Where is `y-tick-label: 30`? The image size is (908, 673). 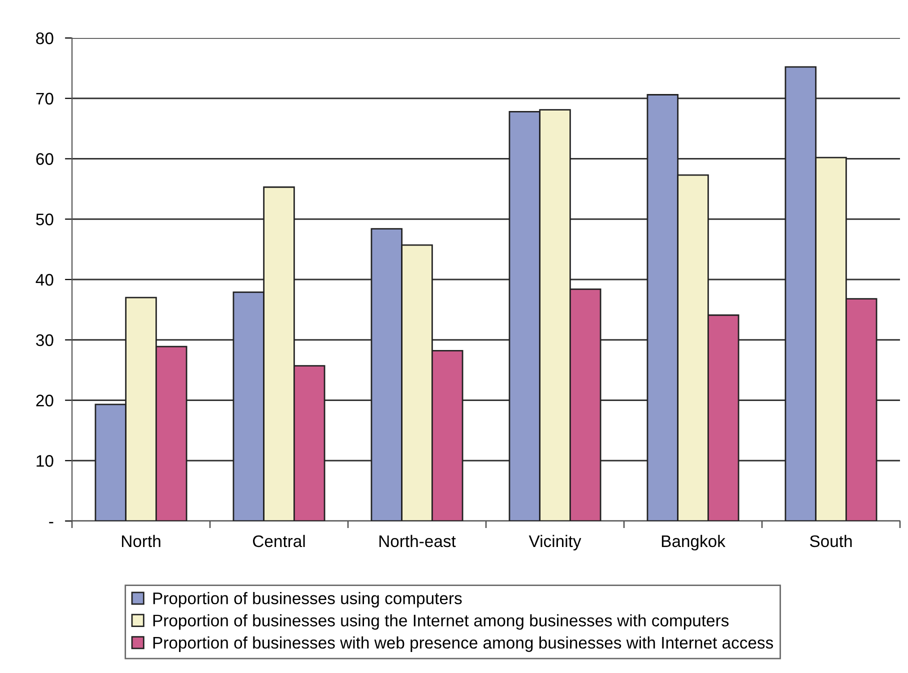 y-tick-label: 30 is located at coordinates (45, 340).